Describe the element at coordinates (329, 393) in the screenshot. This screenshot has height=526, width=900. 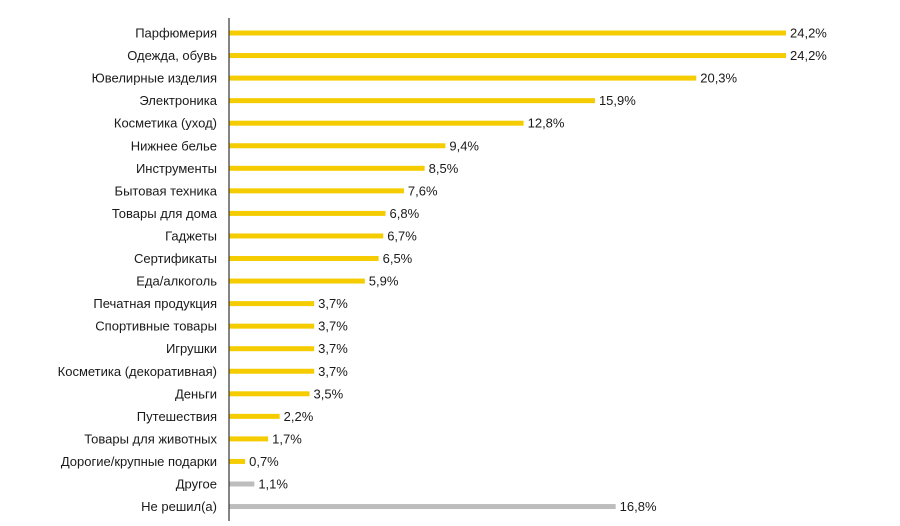
I see `value-label: 3,5%` at that location.